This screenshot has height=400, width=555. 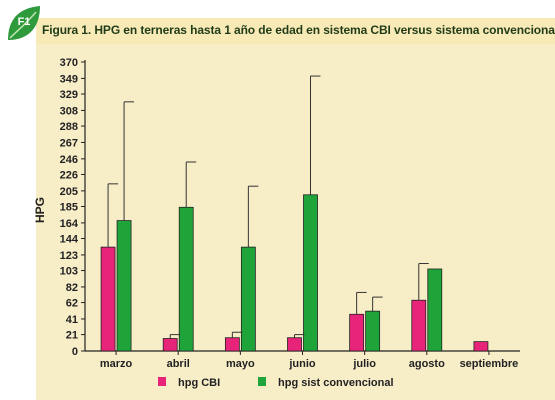 What do you see at coordinates (240, 364) in the screenshot?
I see `x-tick-label: mayo` at bounding box center [240, 364].